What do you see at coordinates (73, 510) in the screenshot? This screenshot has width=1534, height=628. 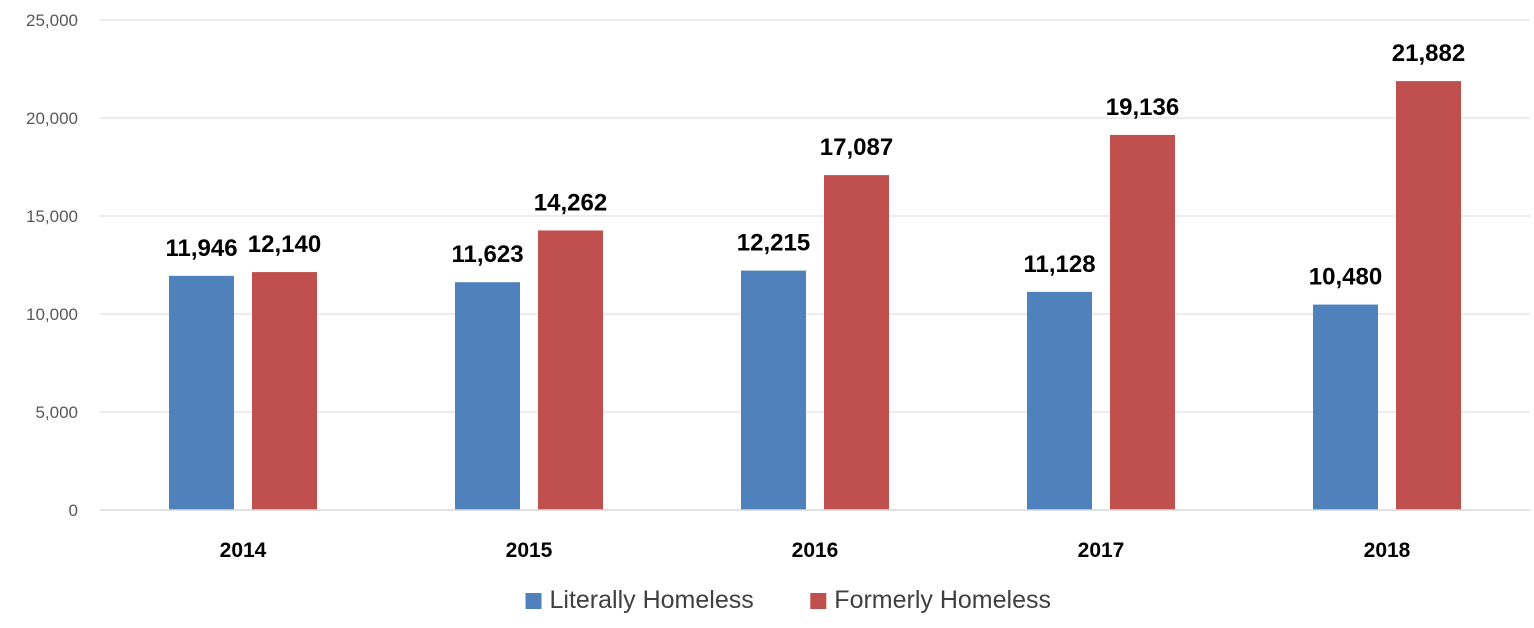 I see `y-tick-label: 0` at bounding box center [73, 510].